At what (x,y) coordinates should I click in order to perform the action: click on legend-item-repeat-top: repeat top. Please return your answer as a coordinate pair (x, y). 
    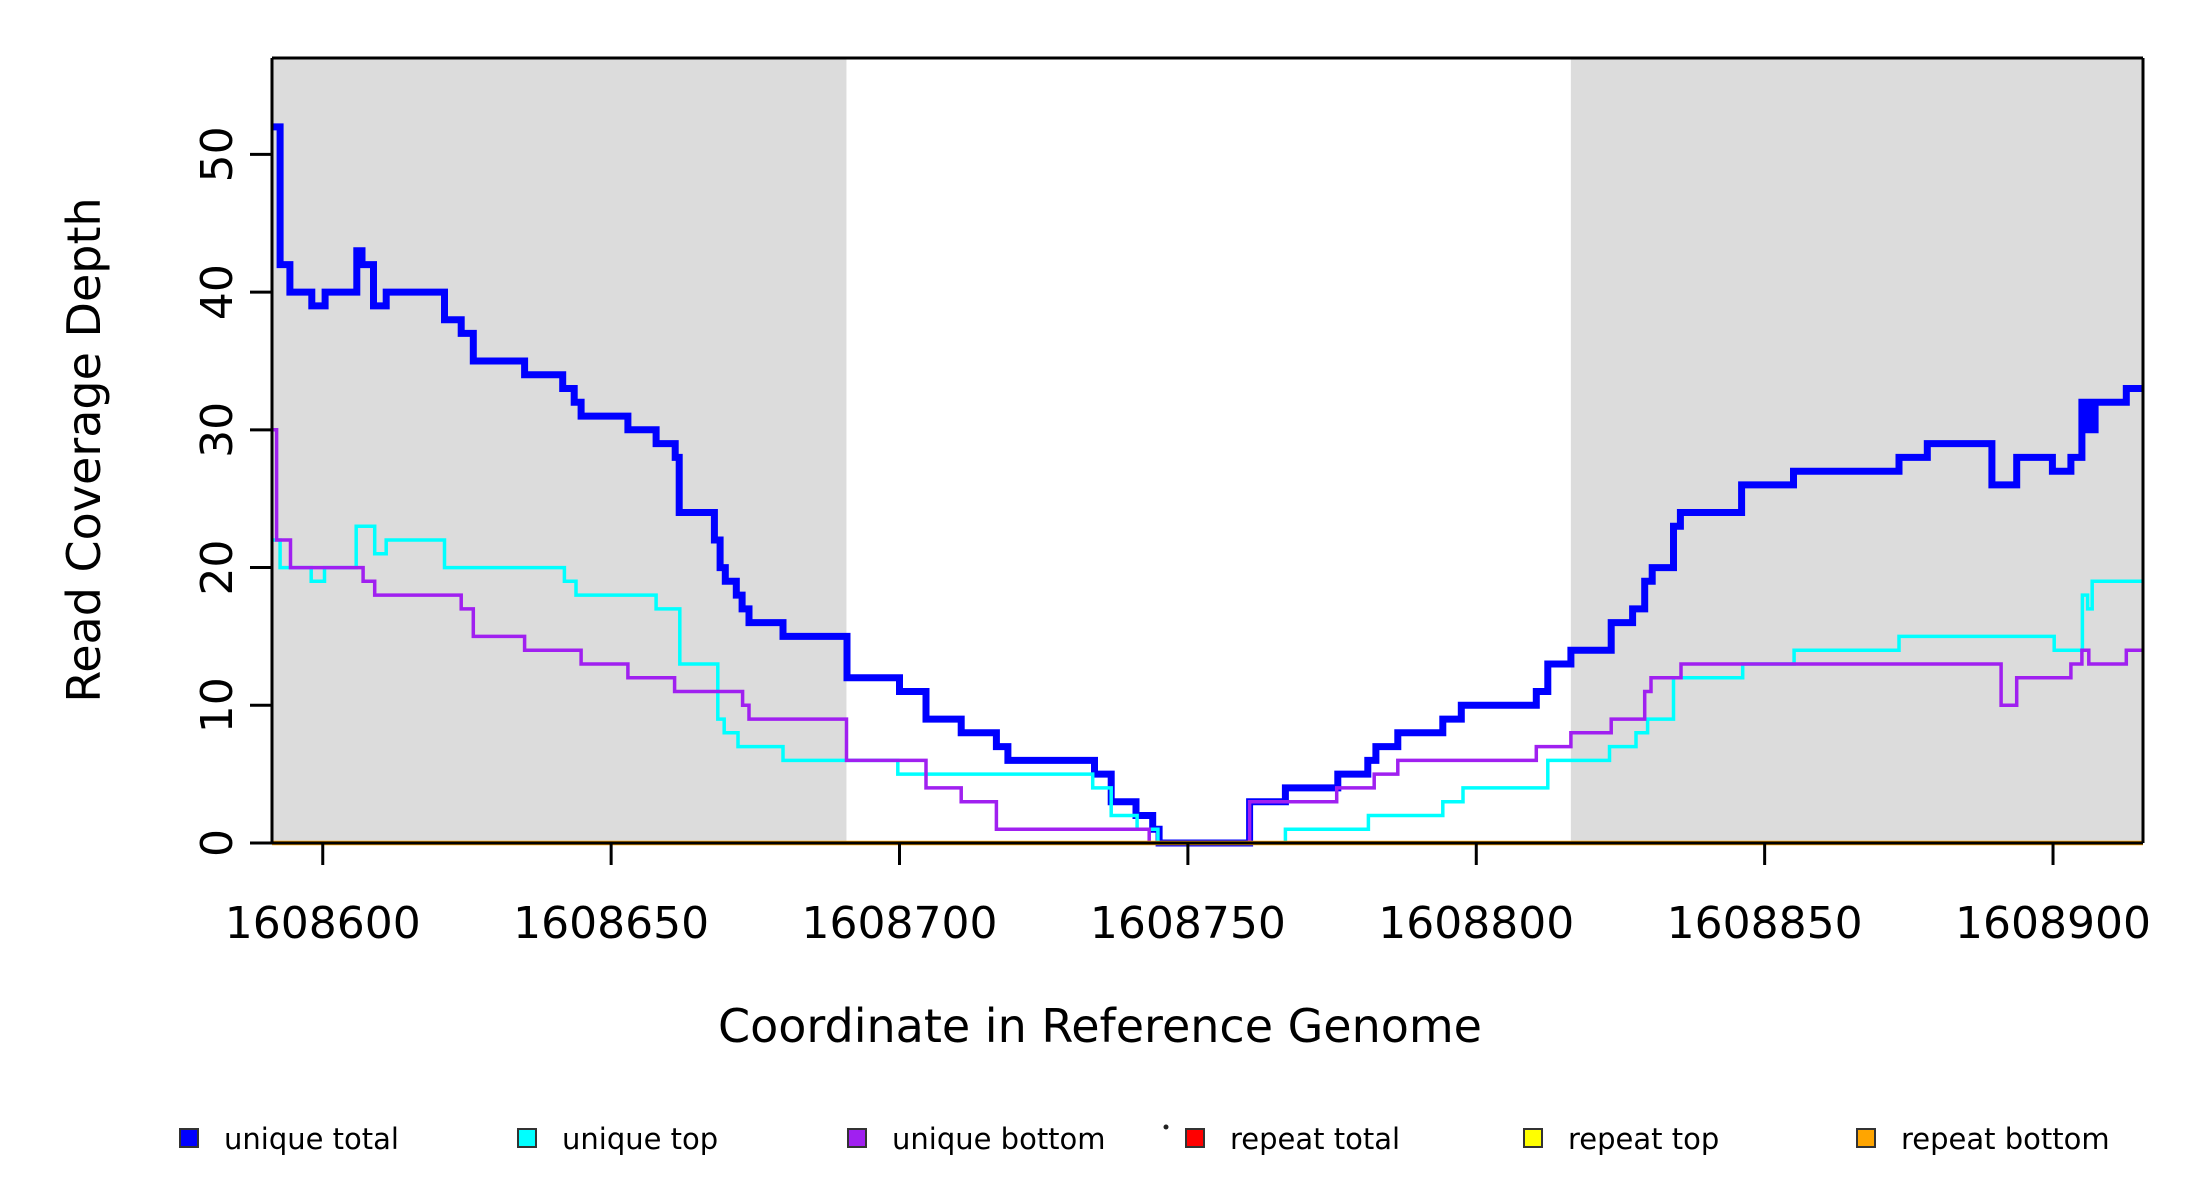
    Looking at the image, I should click on (1621, 1139).